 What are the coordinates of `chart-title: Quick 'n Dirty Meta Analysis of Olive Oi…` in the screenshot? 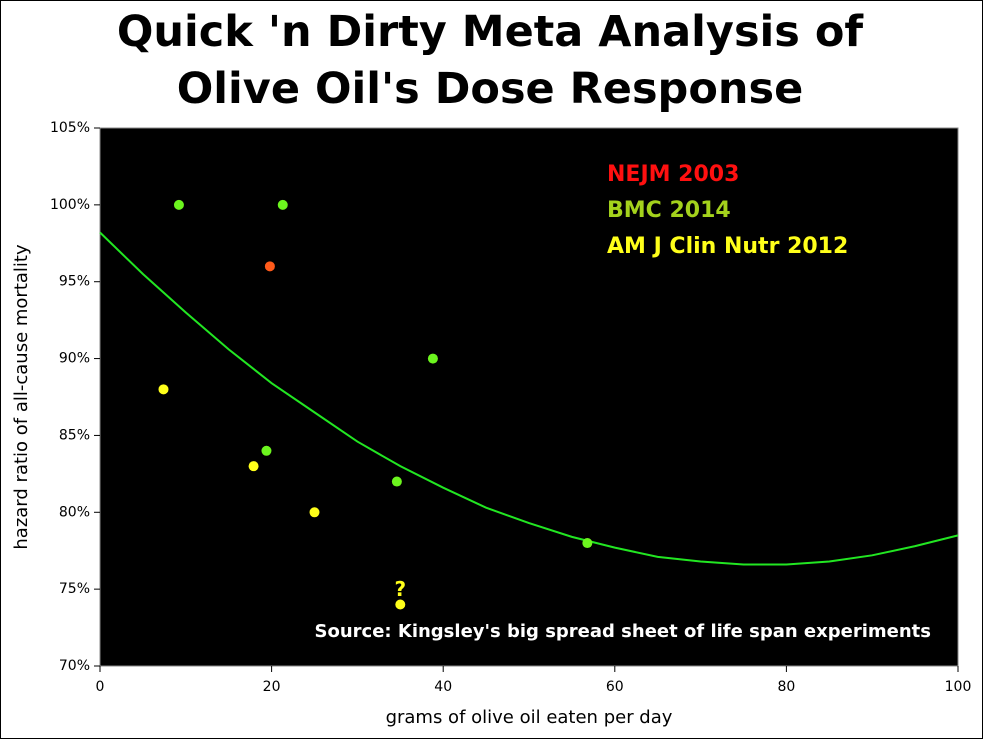 It's located at (490, 60).